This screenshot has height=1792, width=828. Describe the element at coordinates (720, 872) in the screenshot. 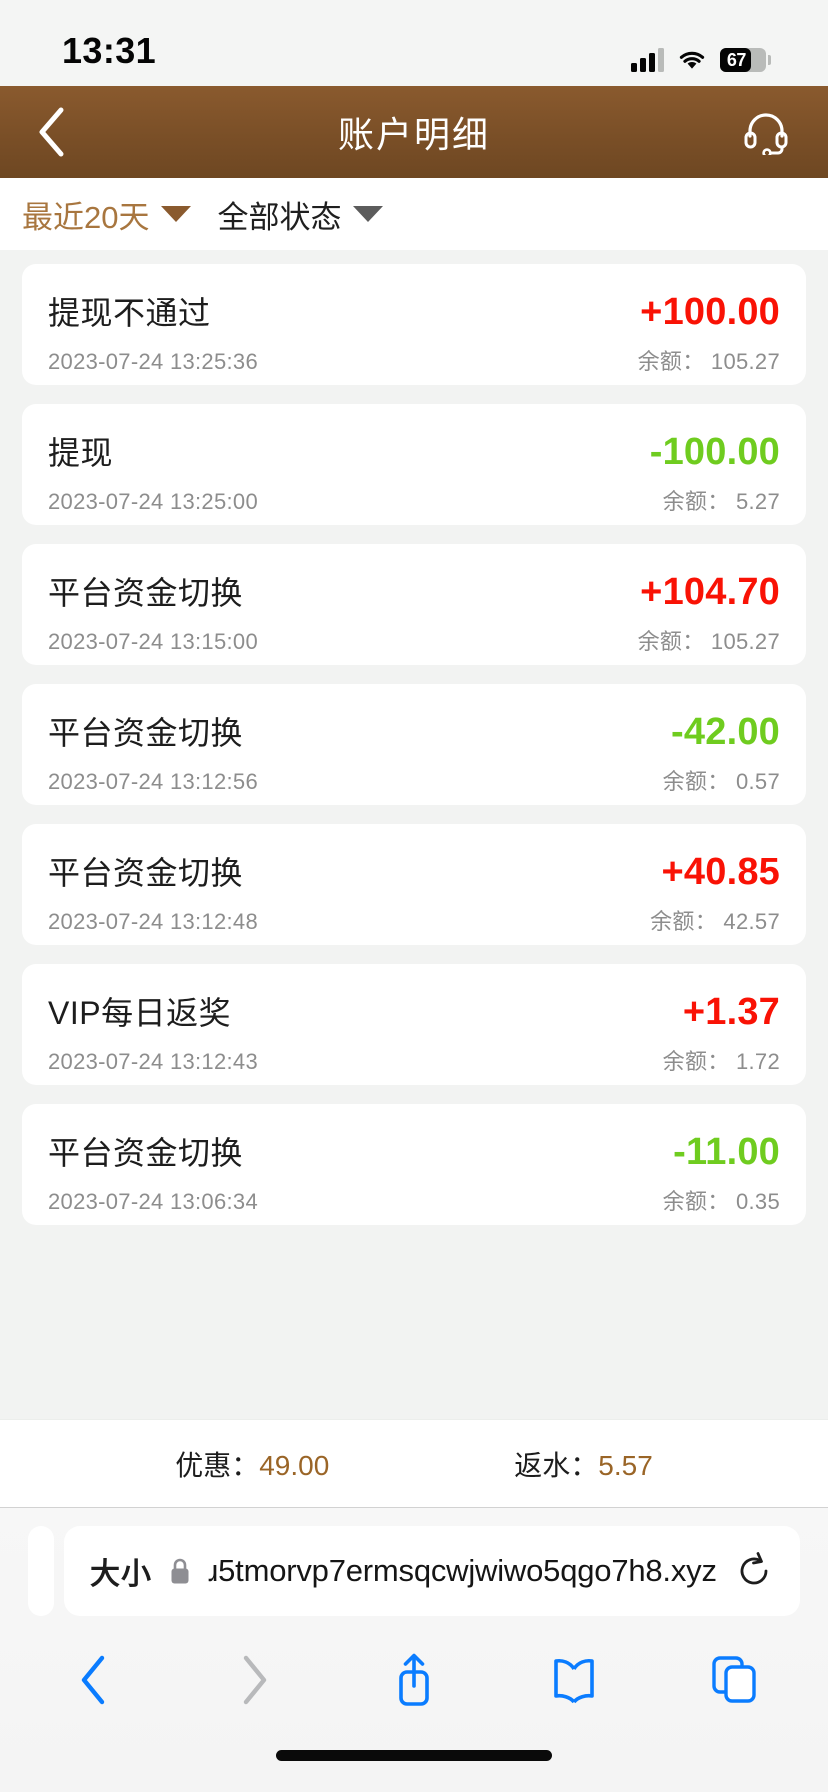

I see `transaction-amount: +40.85` at that location.